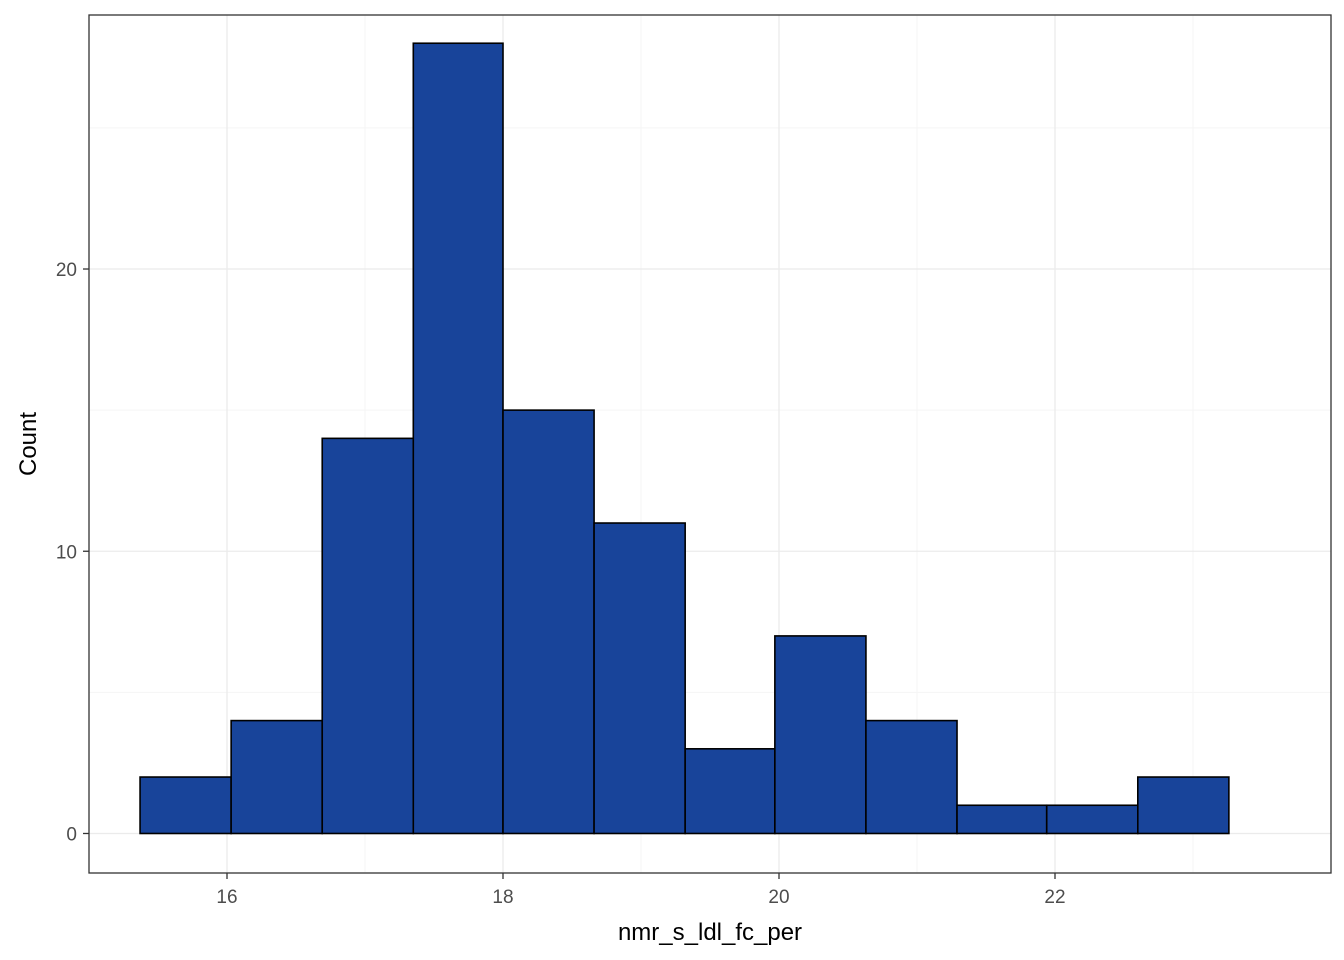  Describe the element at coordinates (226, 897) in the screenshot. I see `x-tick-label: 16` at that location.